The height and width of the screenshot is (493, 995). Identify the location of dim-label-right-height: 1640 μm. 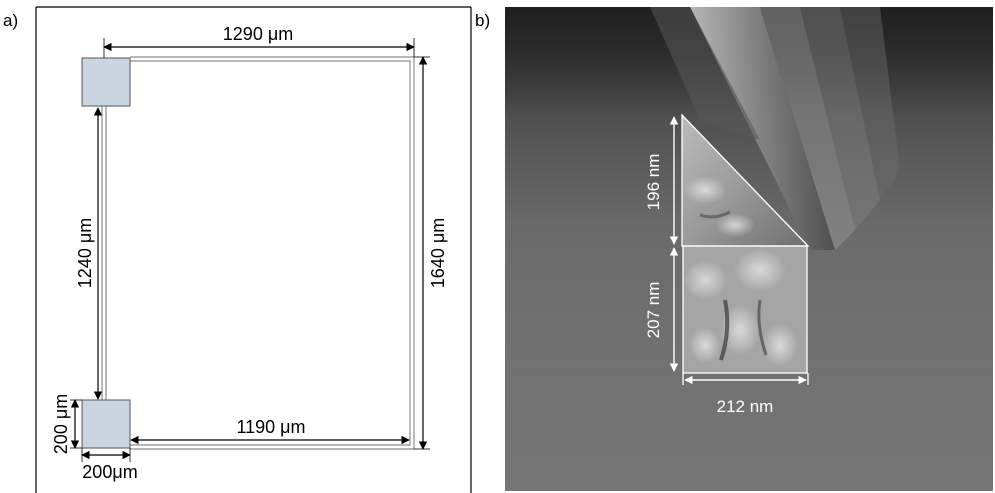
(438, 253).